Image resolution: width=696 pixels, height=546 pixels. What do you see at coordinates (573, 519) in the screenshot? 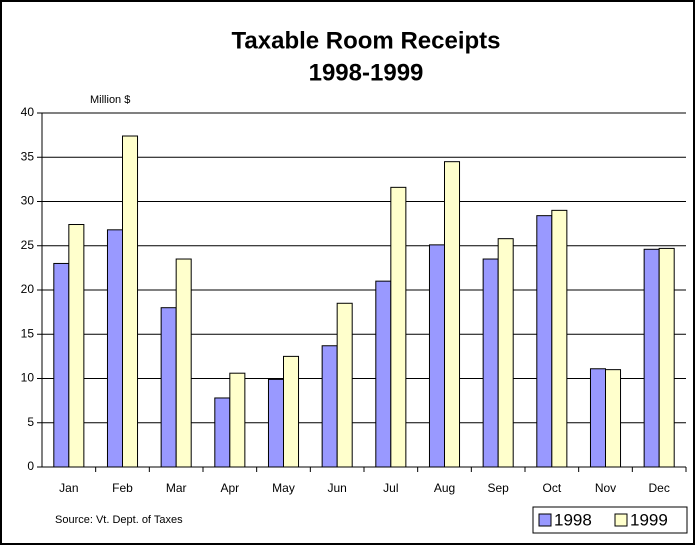
I see `legend-label: 1998` at bounding box center [573, 519].